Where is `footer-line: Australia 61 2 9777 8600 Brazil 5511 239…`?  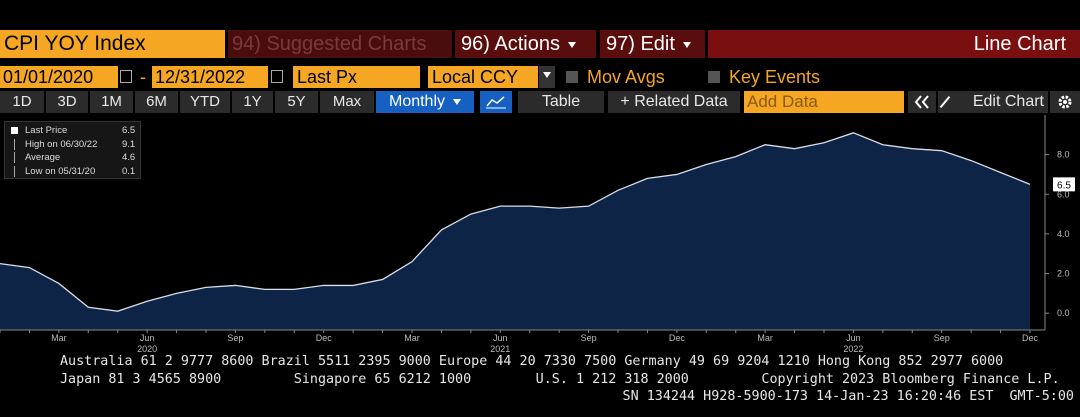 footer-line: Australia 61 2 9777 8600 Brazil 5511 239… is located at coordinates (532, 361).